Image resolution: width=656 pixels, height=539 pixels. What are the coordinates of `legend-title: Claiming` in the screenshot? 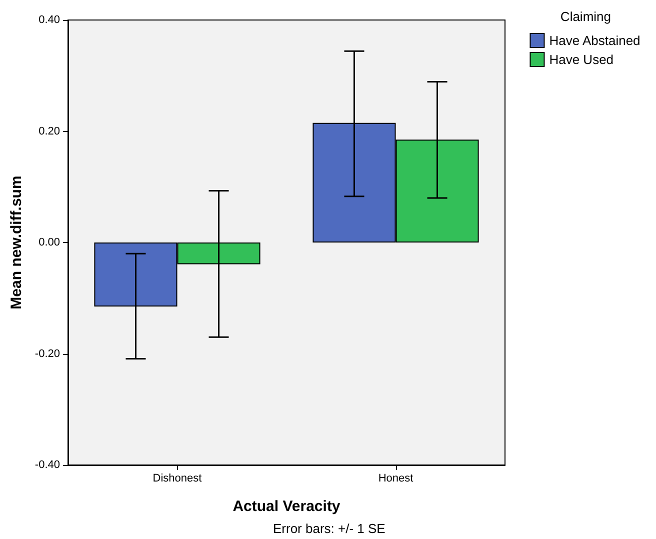 It's located at (586, 16).